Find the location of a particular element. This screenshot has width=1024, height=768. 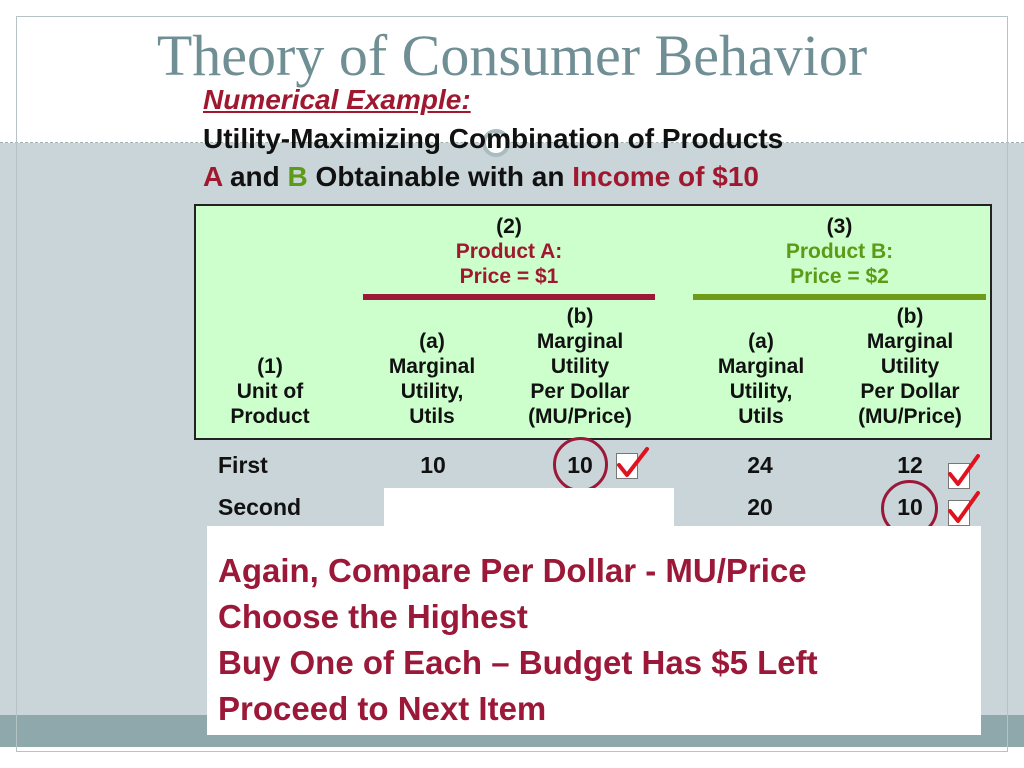

slide-title: Theory of Consumer Behavior is located at coordinates (512, 55).